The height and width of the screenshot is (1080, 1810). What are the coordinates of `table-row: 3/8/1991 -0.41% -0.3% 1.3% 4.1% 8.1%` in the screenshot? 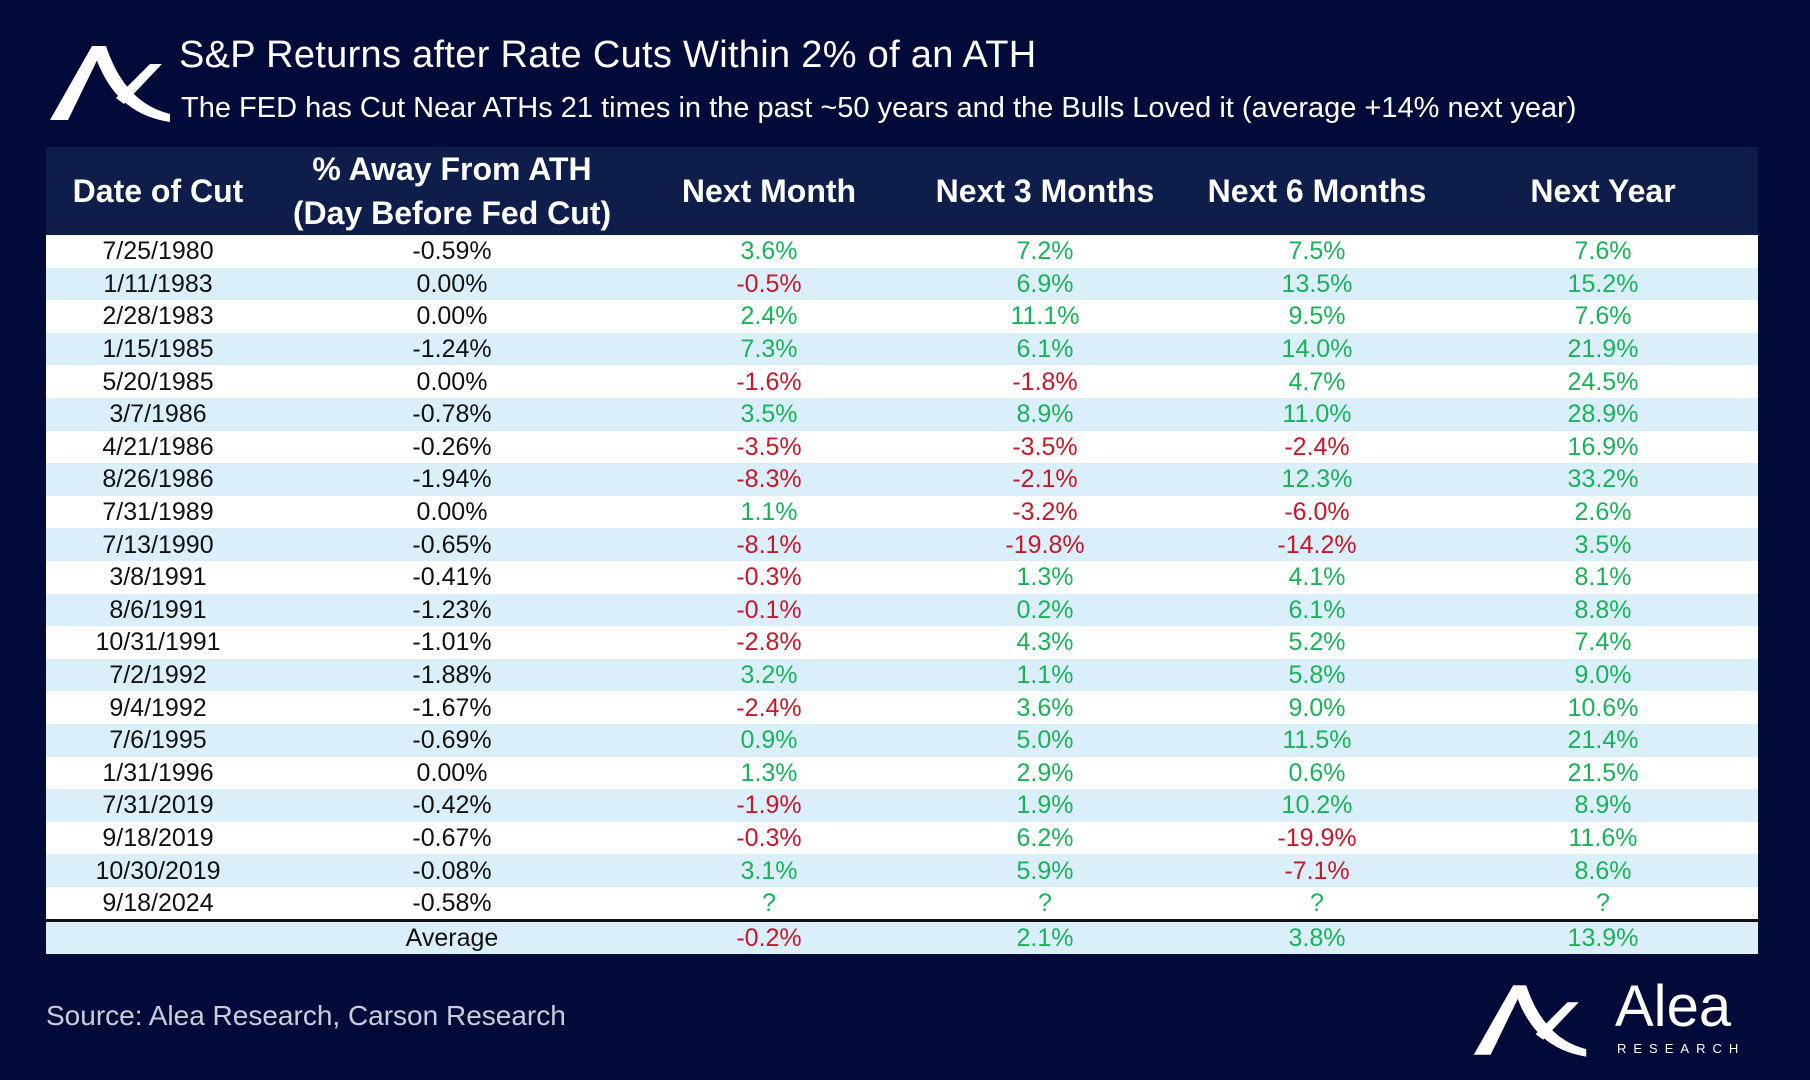 It's located at (902, 577).